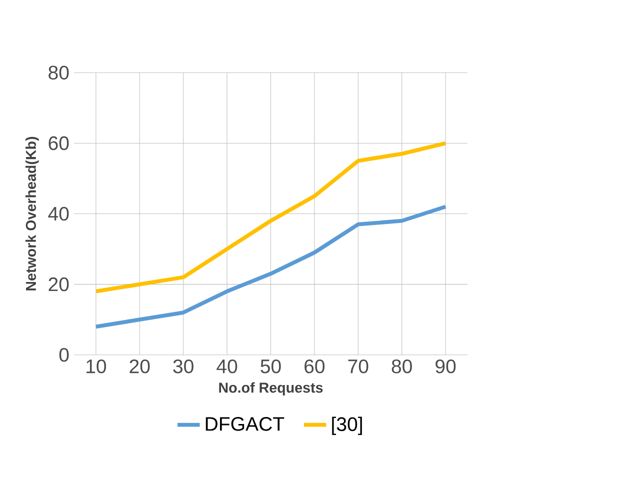  Describe the element at coordinates (402, 366) in the screenshot. I see `x-tick-label: 80` at that location.